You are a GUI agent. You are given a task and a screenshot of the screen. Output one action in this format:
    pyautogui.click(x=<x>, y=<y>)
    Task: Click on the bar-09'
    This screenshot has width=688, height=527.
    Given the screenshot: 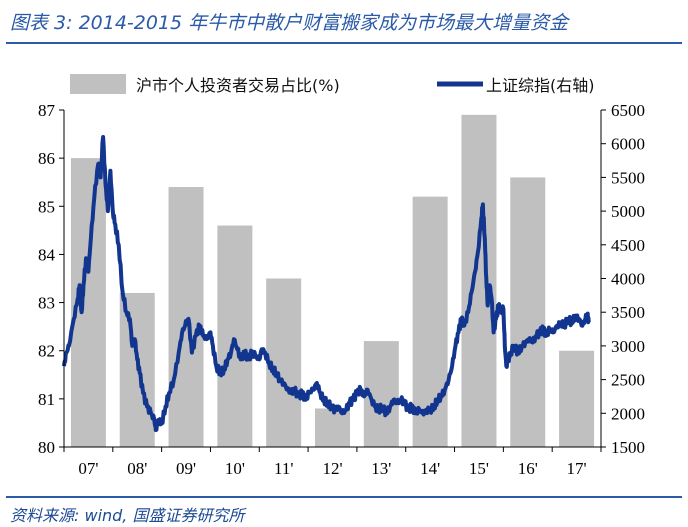 What is the action you would take?
    pyautogui.click(x=186, y=317)
    